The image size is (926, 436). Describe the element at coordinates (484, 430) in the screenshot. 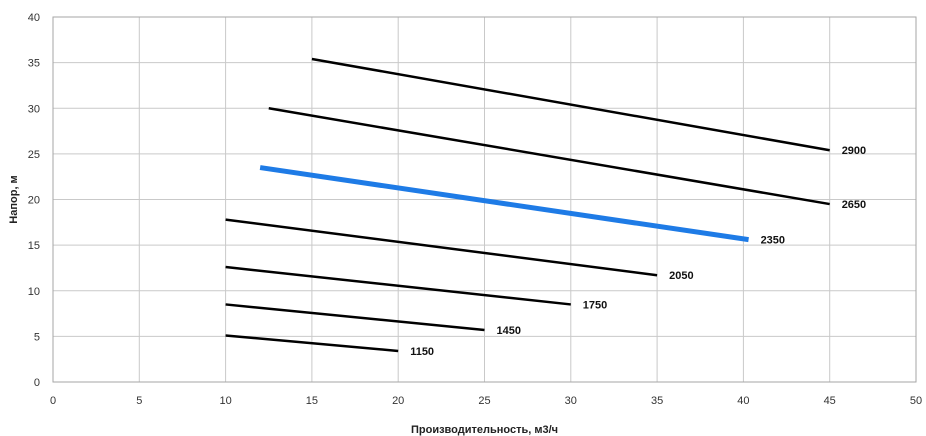

I see `x-axis-label: Производительность, м3/ч` at that location.